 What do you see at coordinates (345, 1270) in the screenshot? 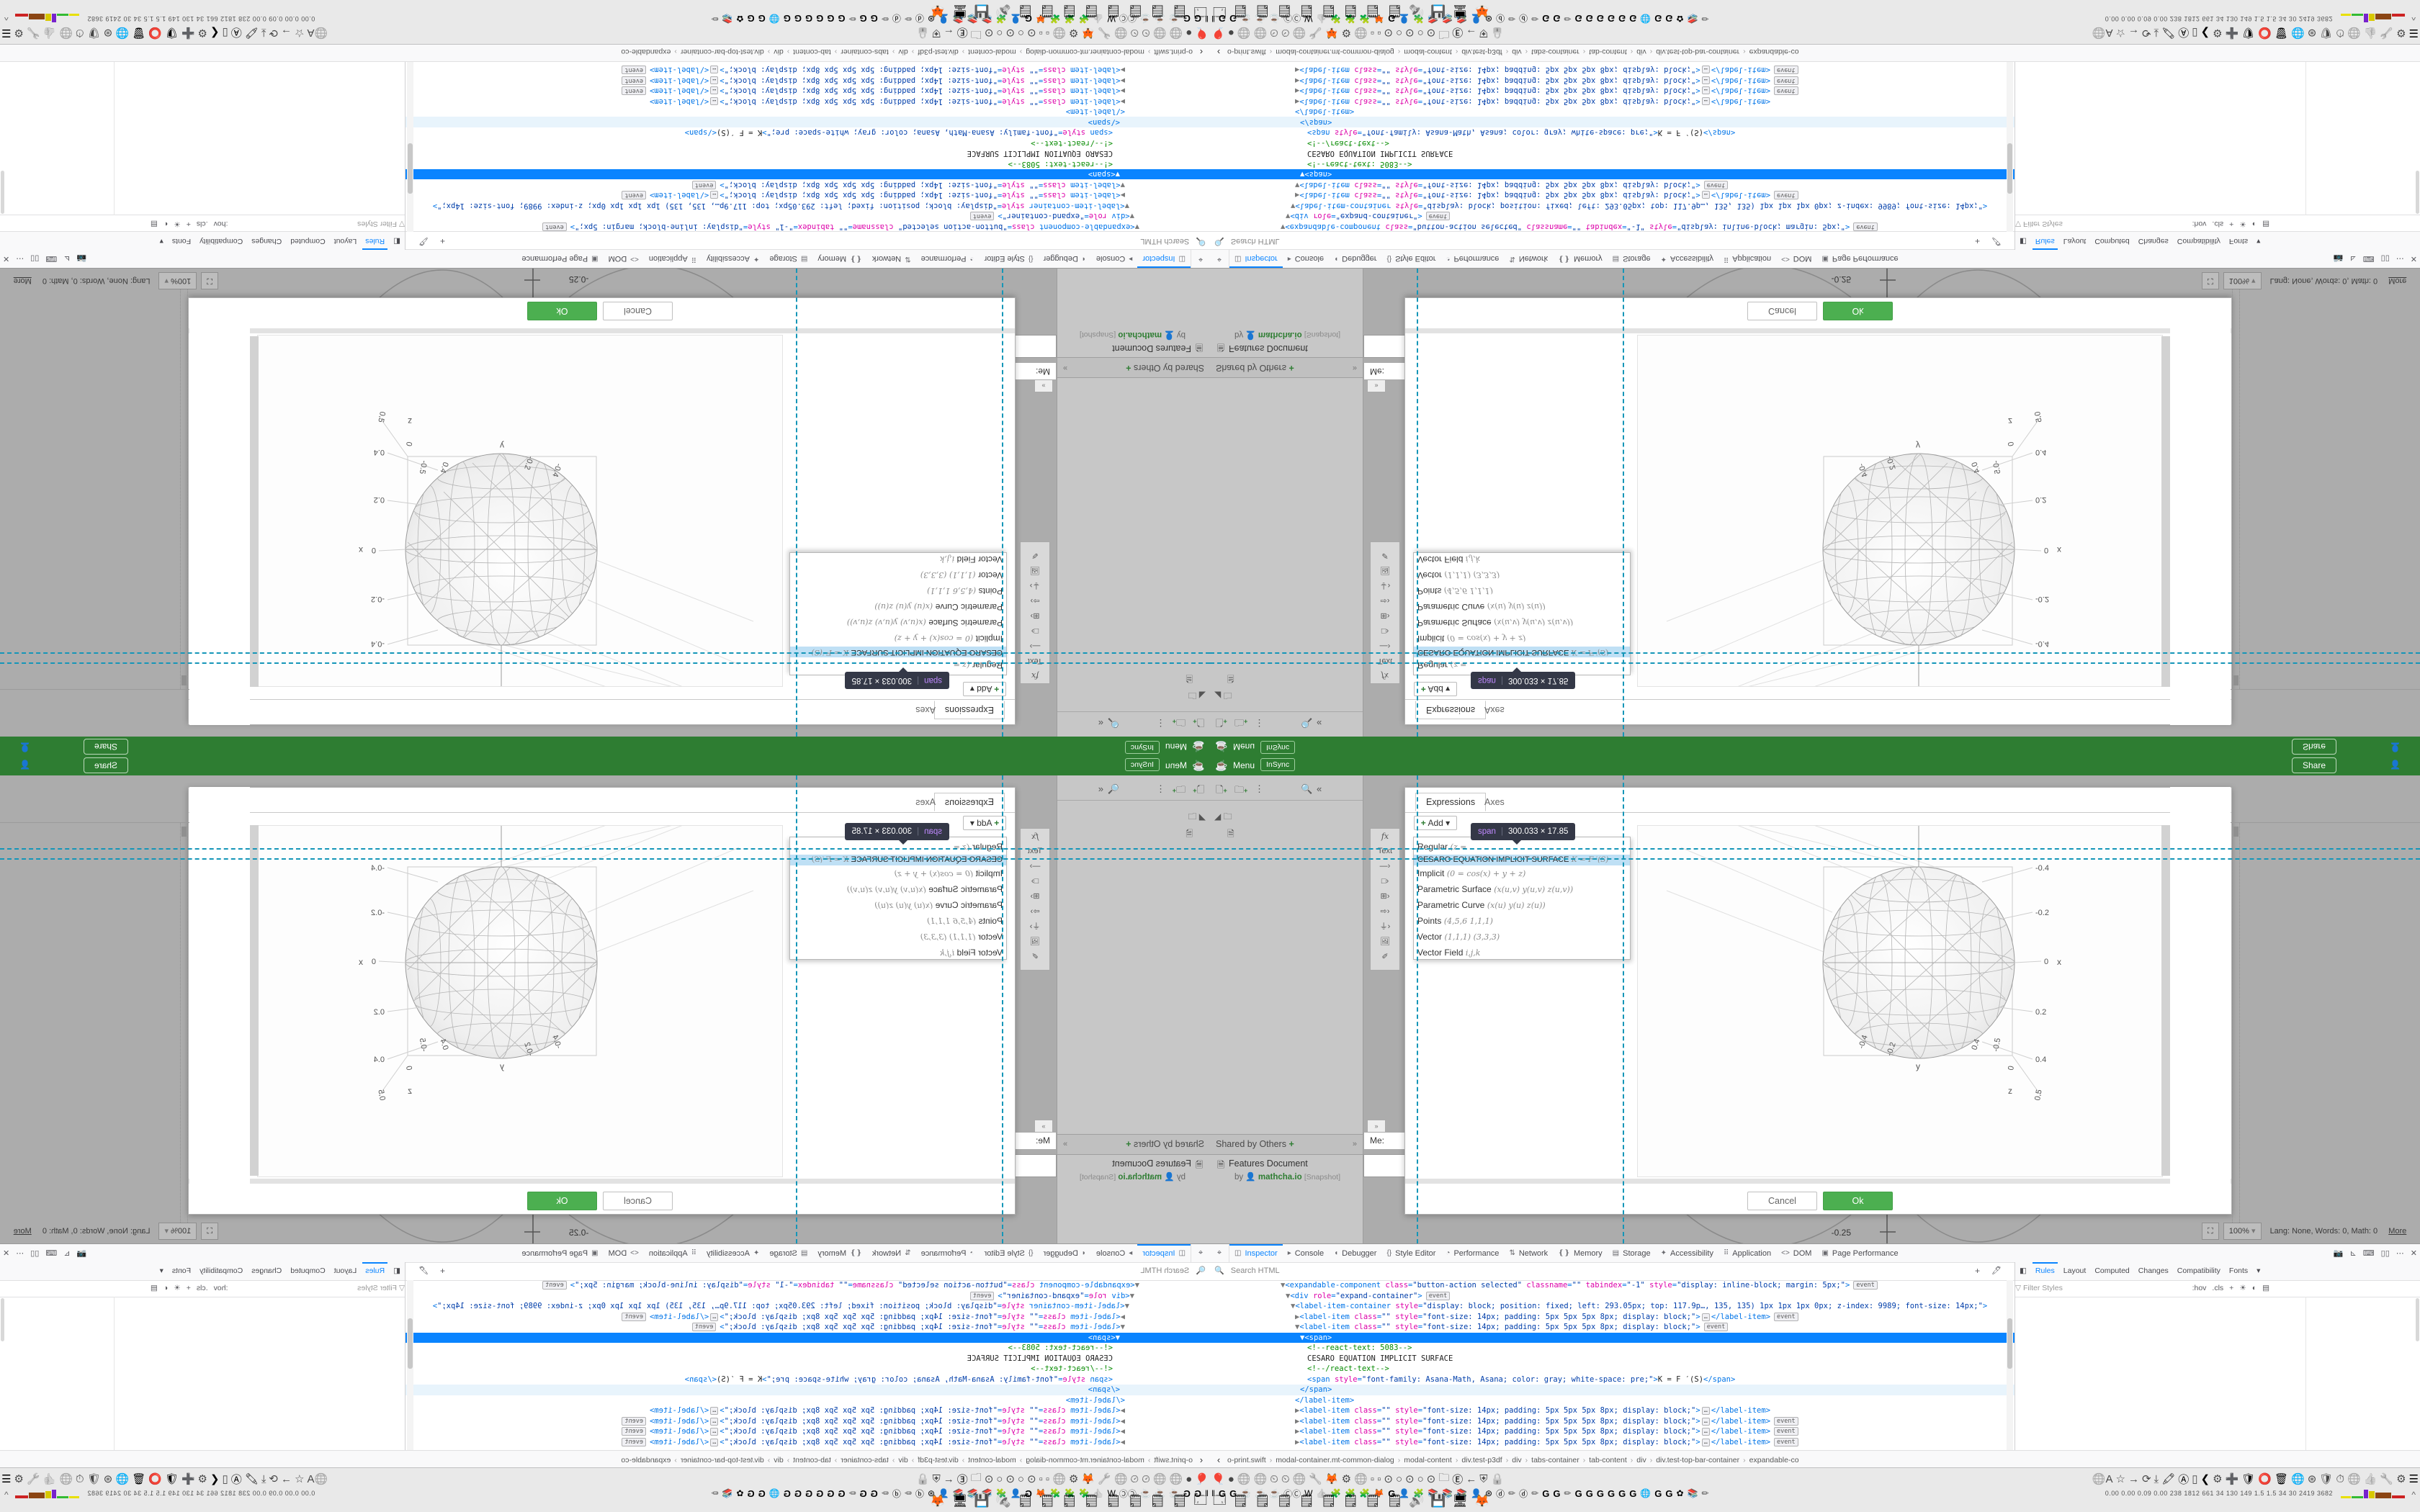
I see `sidebar-tab-layout: Layout` at bounding box center [345, 1270].